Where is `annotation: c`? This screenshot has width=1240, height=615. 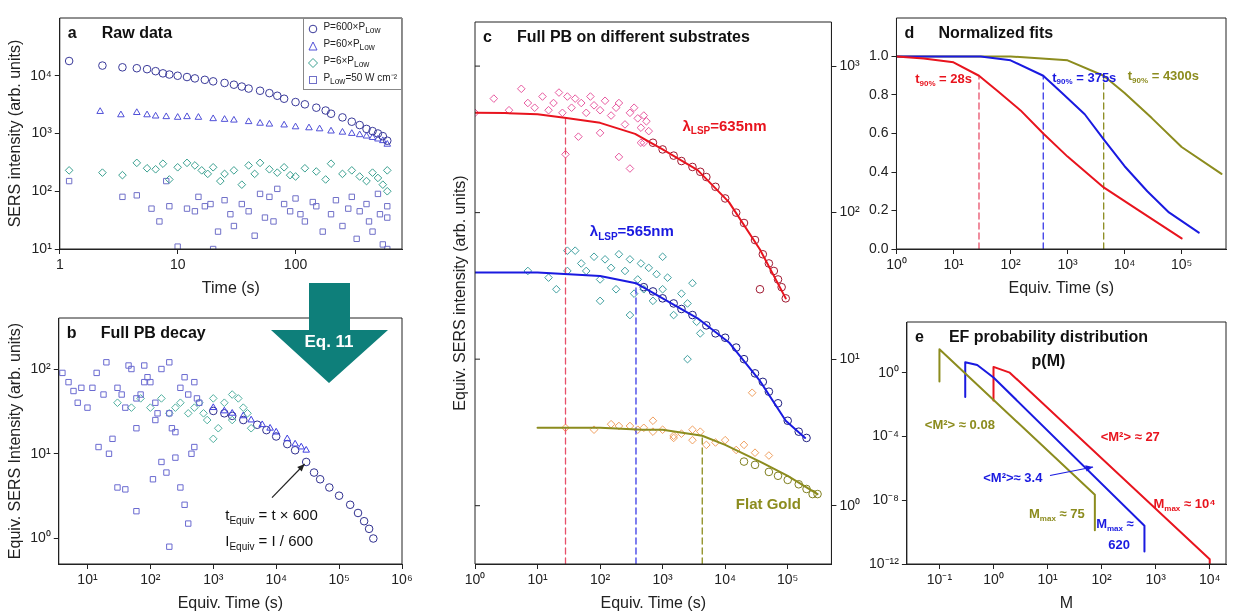
annotation: c is located at coordinates (487, 37).